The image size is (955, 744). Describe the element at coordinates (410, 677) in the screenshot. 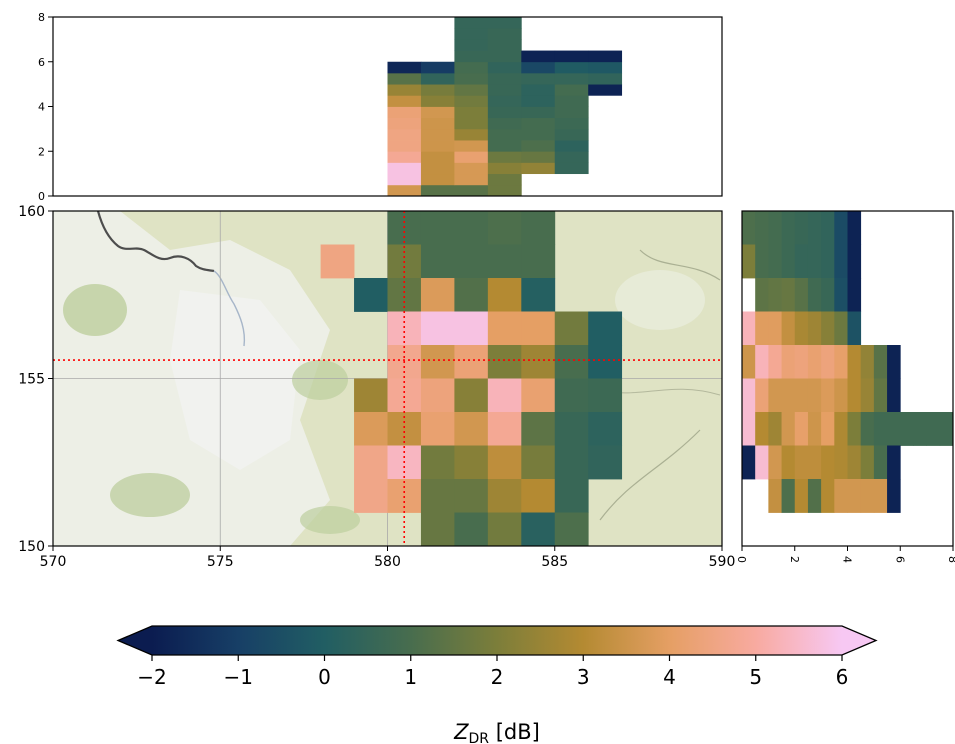

I see `colorbar-tick-label: 1` at that location.